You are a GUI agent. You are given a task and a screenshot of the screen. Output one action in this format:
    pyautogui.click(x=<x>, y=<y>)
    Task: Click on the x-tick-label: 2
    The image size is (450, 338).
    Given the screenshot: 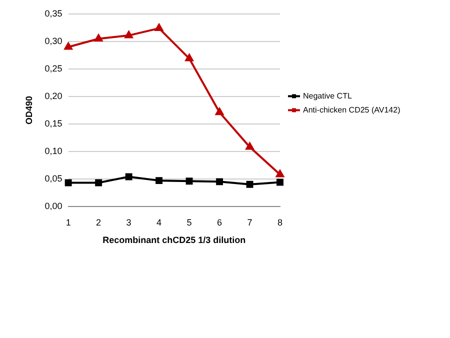 What is the action you would take?
    pyautogui.click(x=99, y=222)
    